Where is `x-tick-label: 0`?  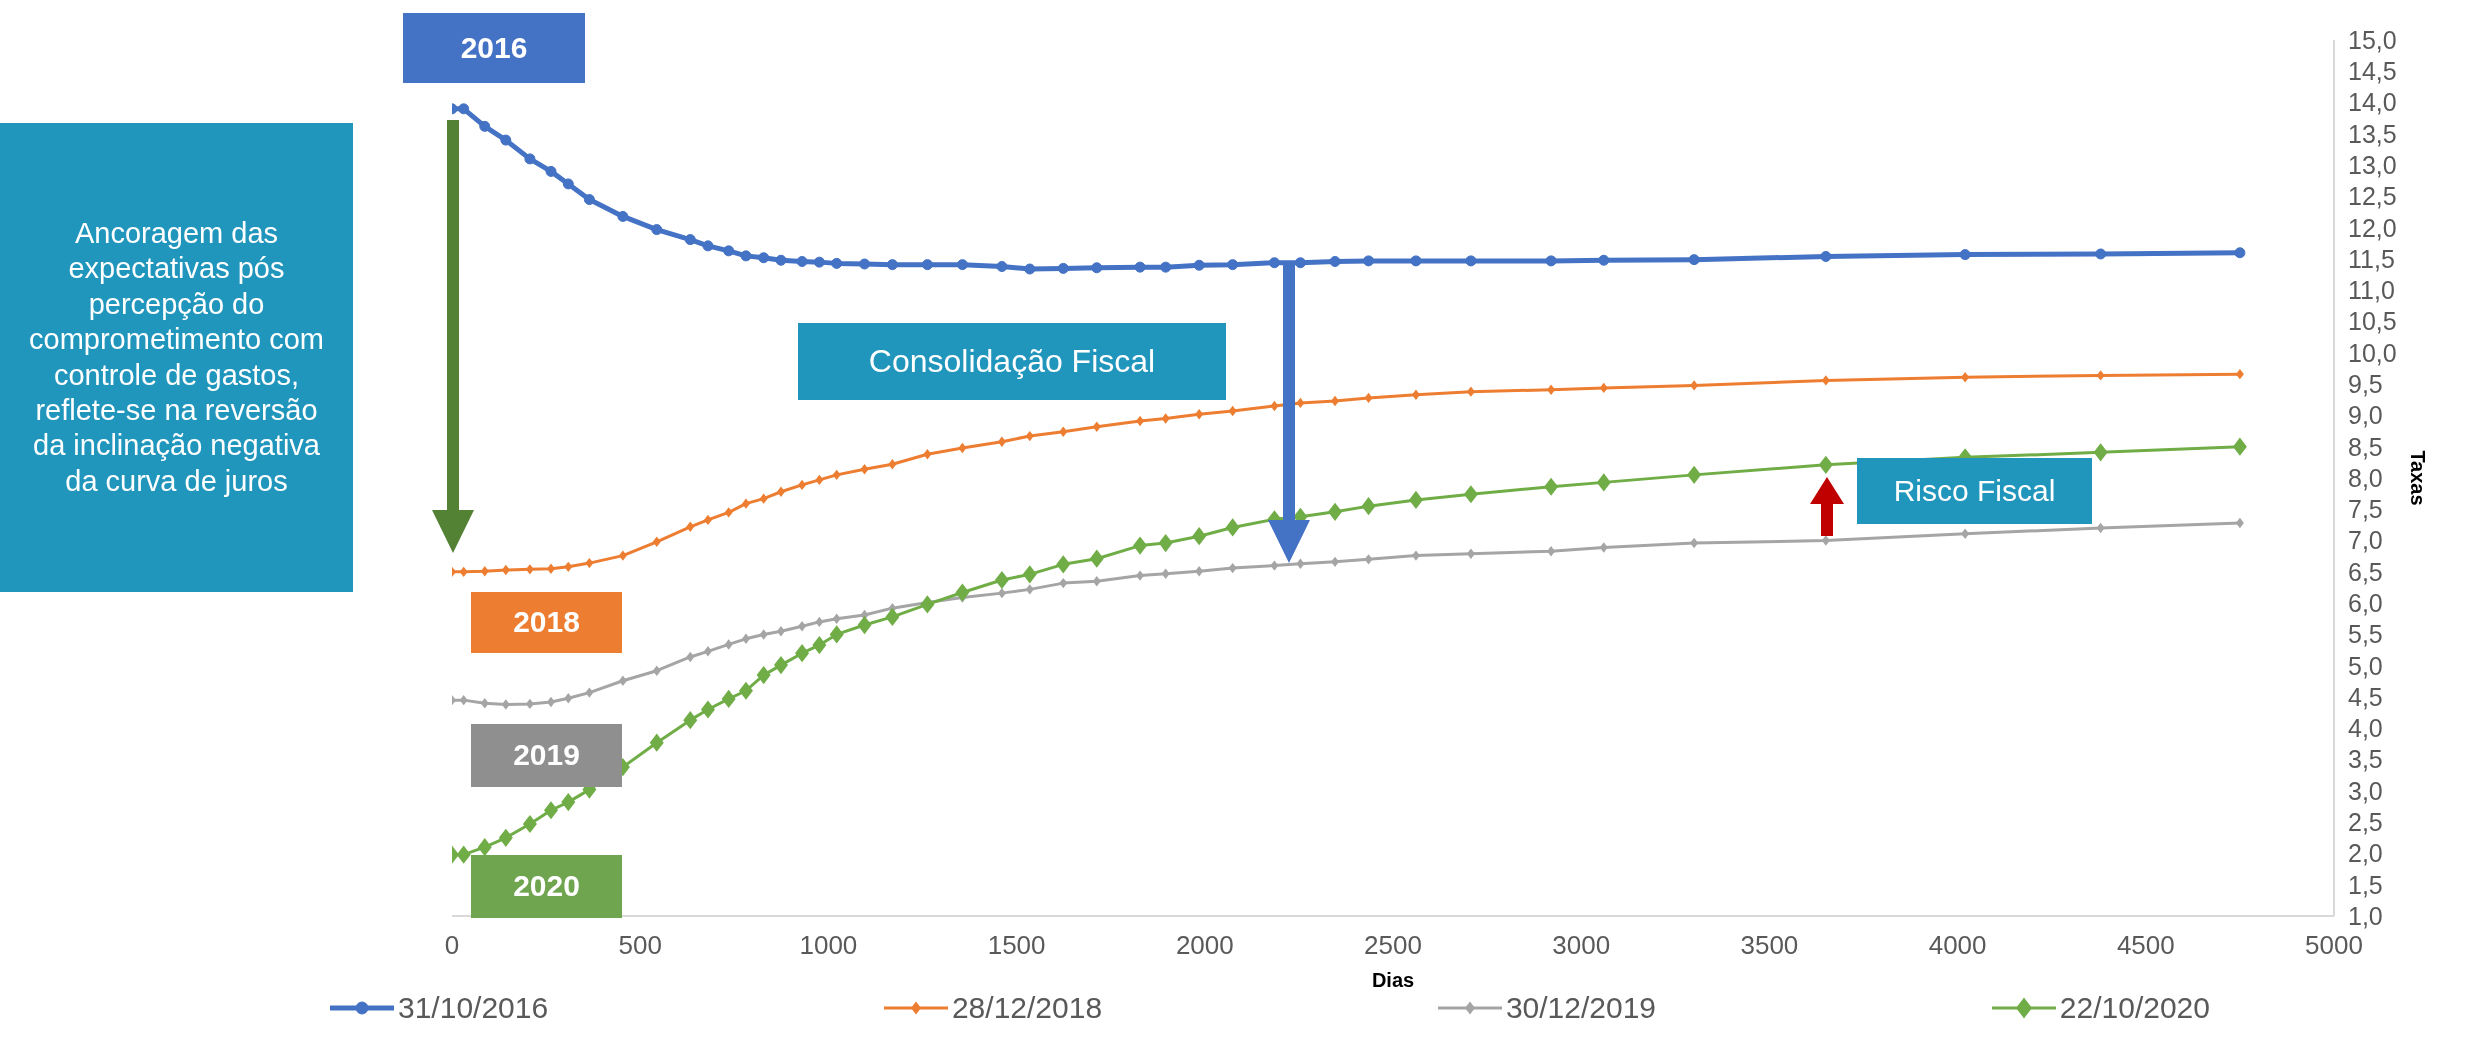 x-tick-label: 0 is located at coordinates (452, 945).